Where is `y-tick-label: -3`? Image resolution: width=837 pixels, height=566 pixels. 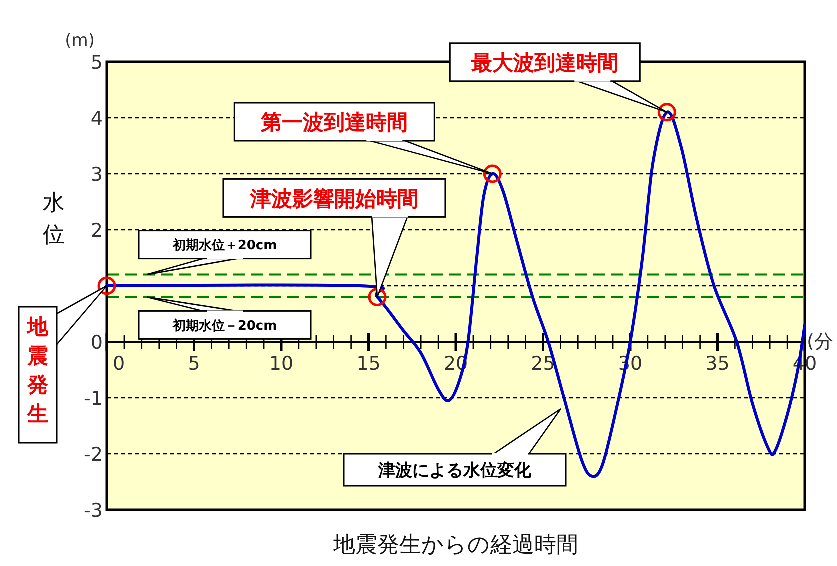 y-tick-label: -3 is located at coordinates (93, 511).